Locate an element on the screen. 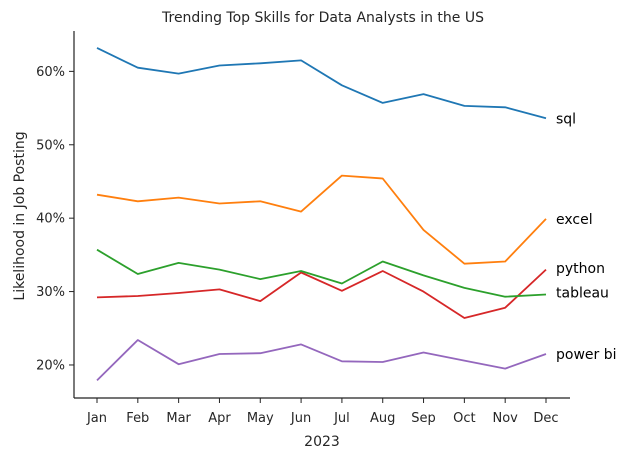  series-label-sql: sql is located at coordinates (566, 119).